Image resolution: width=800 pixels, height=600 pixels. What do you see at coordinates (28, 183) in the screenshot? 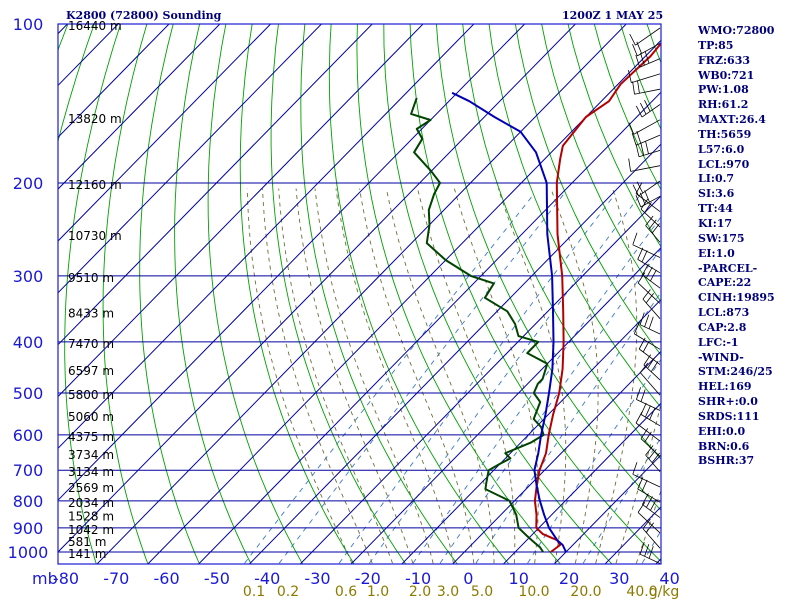
I see `pressure-tick-label: 200` at bounding box center [28, 183].